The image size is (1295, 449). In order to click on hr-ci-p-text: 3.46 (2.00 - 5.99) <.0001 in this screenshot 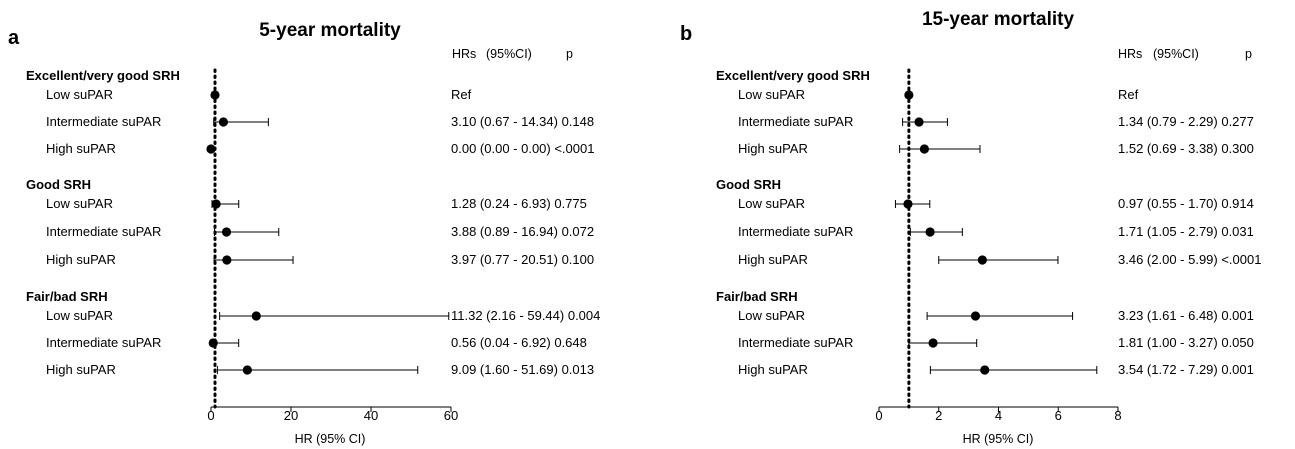, I will do `click(1189, 259)`.